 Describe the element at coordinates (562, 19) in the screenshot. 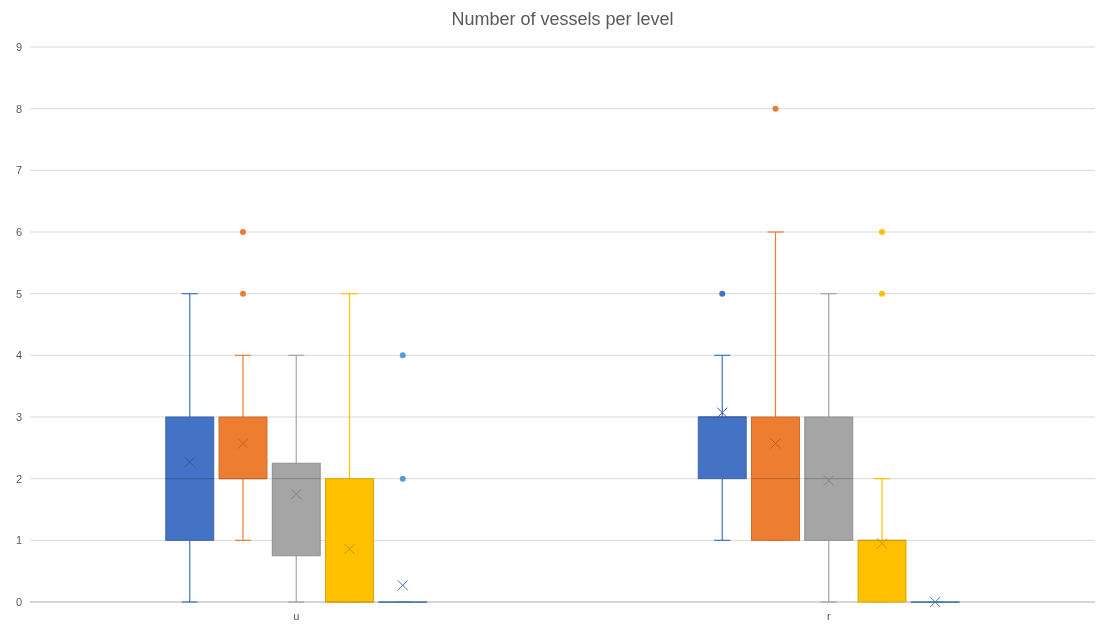

I see `chart-title: Number of vessels per level` at that location.